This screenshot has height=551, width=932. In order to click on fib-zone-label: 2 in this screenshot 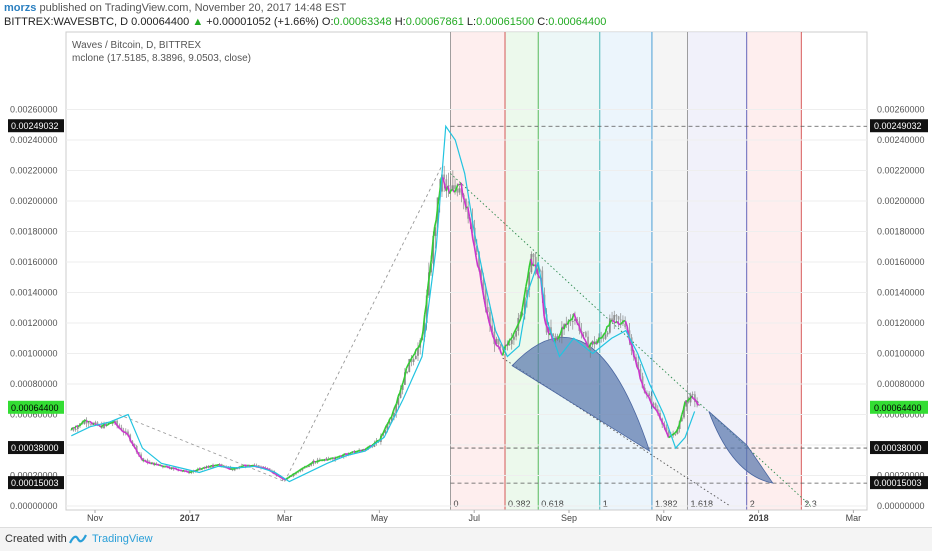, I will do `click(752, 504)`.